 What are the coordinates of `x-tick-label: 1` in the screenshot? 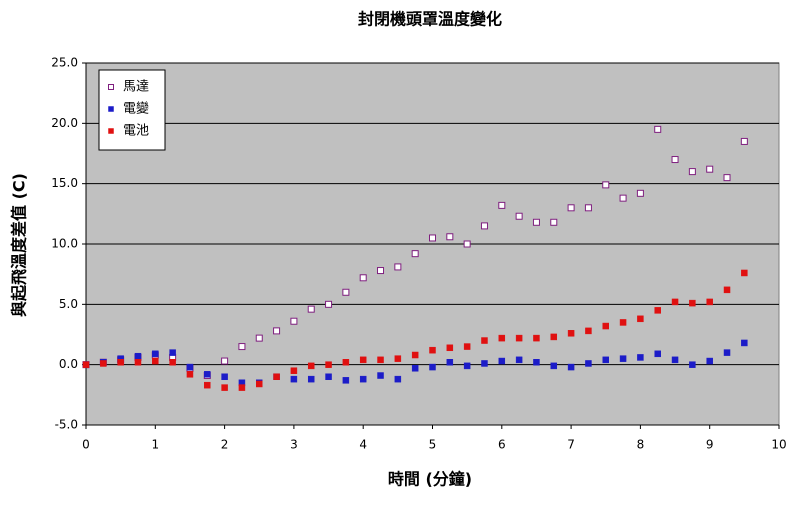 It's located at (155, 445).